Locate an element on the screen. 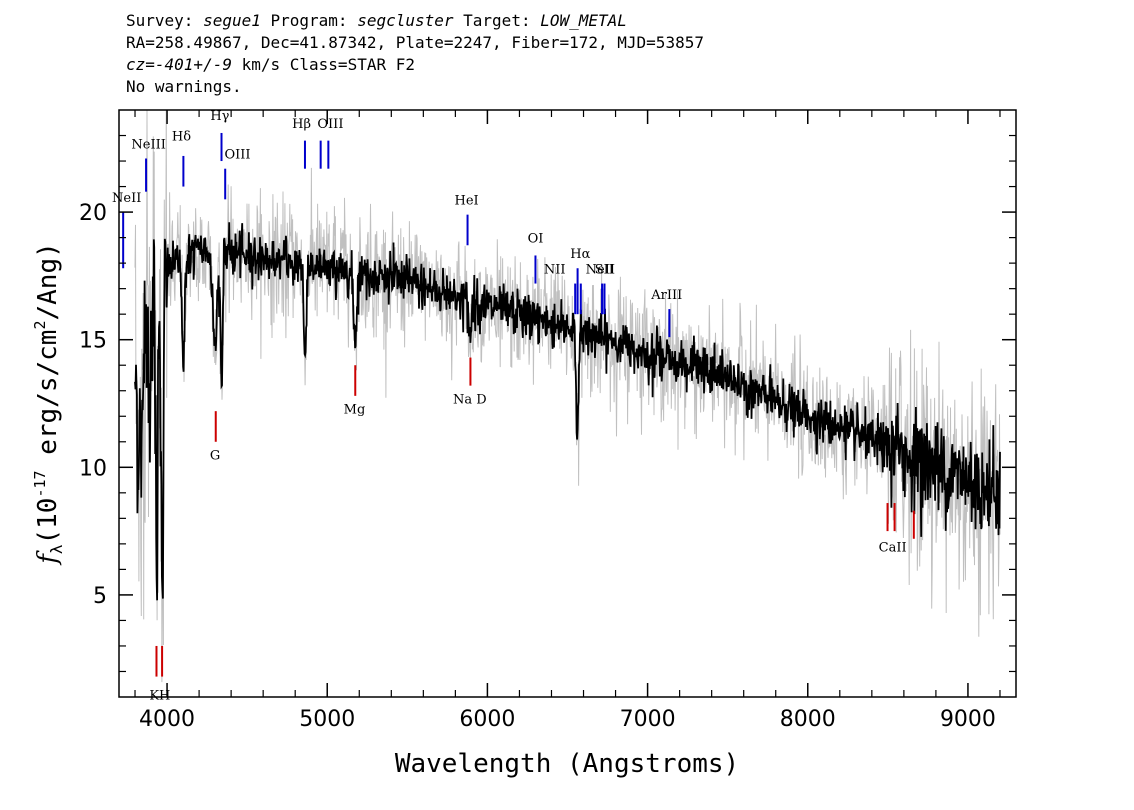 The image size is (1134, 810). y-axis-title: fλ(10-17 erg/s/cm2/Ang) is located at coordinates (48, 404).